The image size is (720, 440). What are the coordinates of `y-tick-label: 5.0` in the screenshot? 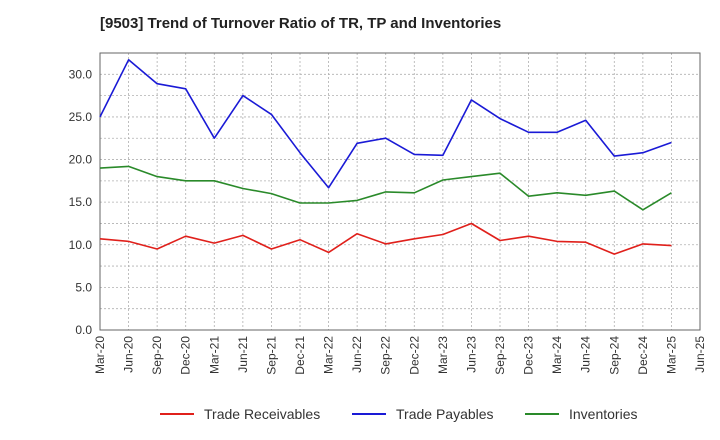 It's located at (83, 287).